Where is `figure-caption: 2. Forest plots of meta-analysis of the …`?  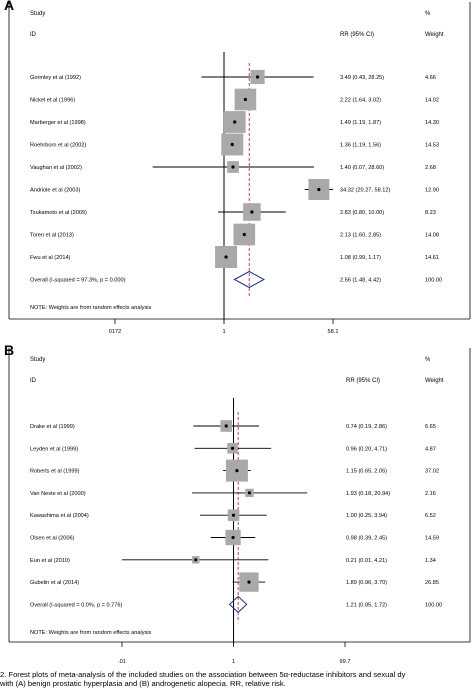 figure-caption: 2. Forest plots of meta-analysis of the … is located at coordinates (237, 679).